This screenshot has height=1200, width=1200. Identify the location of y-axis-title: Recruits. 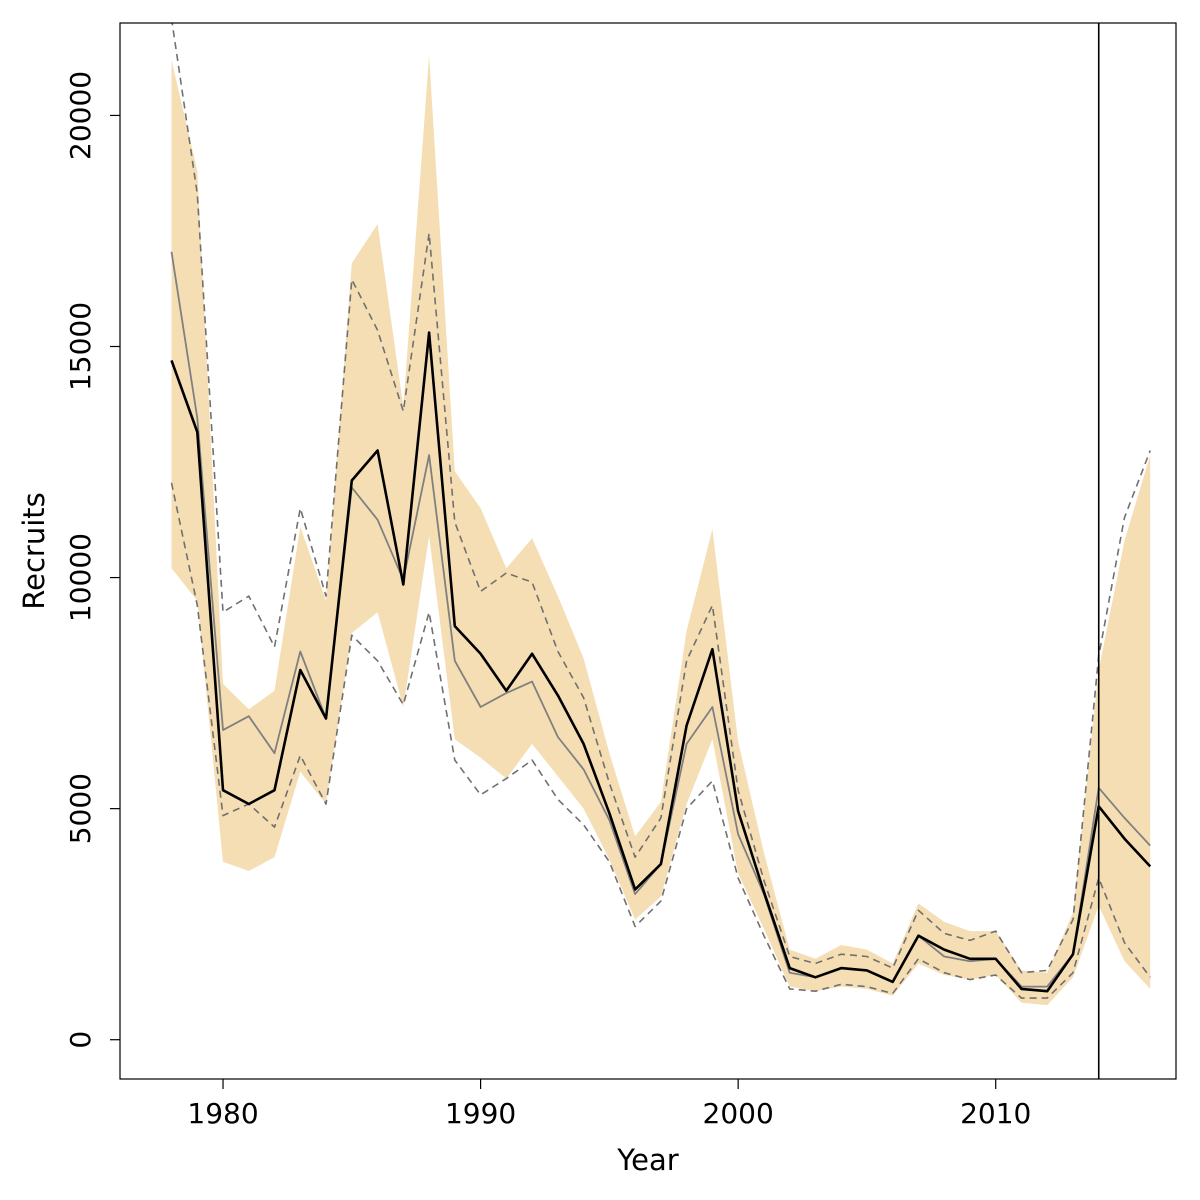
(34, 550).